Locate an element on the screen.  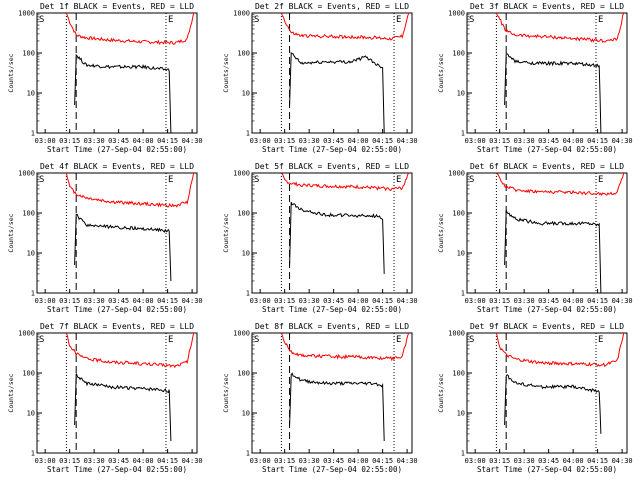
panel-title: Det 6f BLACK = Events, RED = LLD is located at coordinates (547, 166).